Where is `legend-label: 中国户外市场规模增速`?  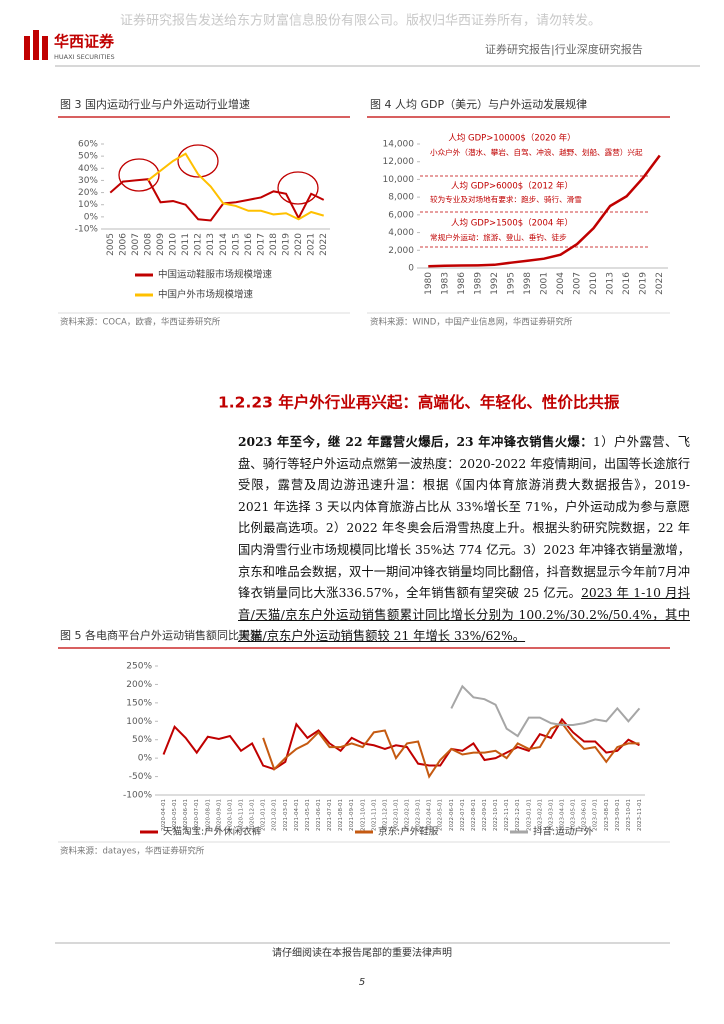 legend-label: 中国户外市场规模增速 is located at coordinates (206, 295).